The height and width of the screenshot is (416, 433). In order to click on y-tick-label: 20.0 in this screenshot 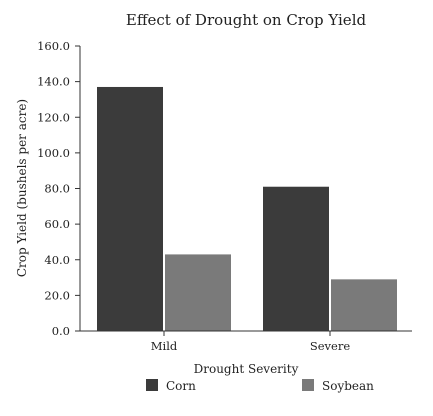, I will do `click(57, 295)`.